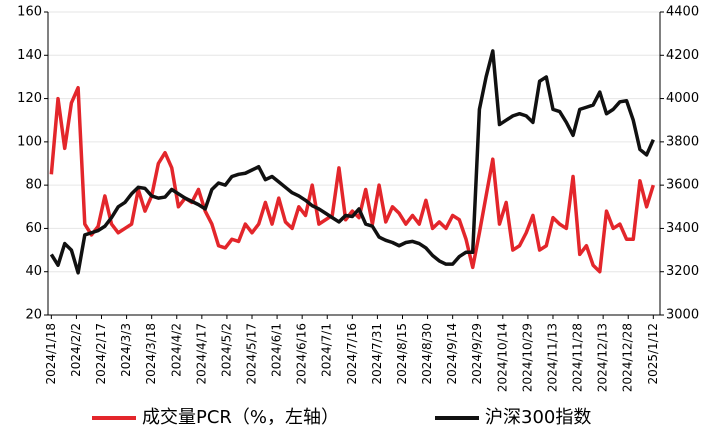 The height and width of the screenshot is (435, 720). Describe the element at coordinates (682, 98) in the screenshot. I see `y2-tick-label: 4000` at that location.